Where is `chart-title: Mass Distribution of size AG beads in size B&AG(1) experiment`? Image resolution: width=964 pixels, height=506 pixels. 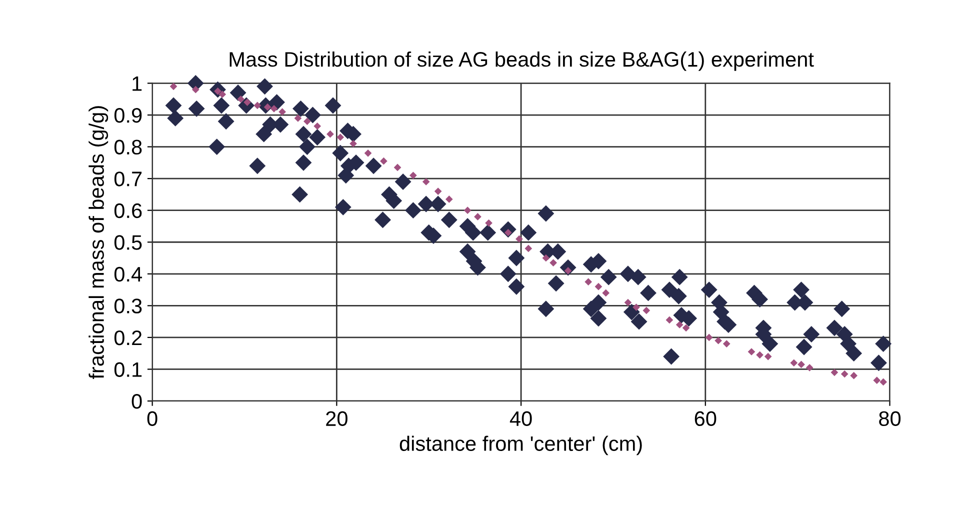
chart-title: Mass Distribution of size AG beads in size B&AG(1) experiment is located at coordinates (522, 61).